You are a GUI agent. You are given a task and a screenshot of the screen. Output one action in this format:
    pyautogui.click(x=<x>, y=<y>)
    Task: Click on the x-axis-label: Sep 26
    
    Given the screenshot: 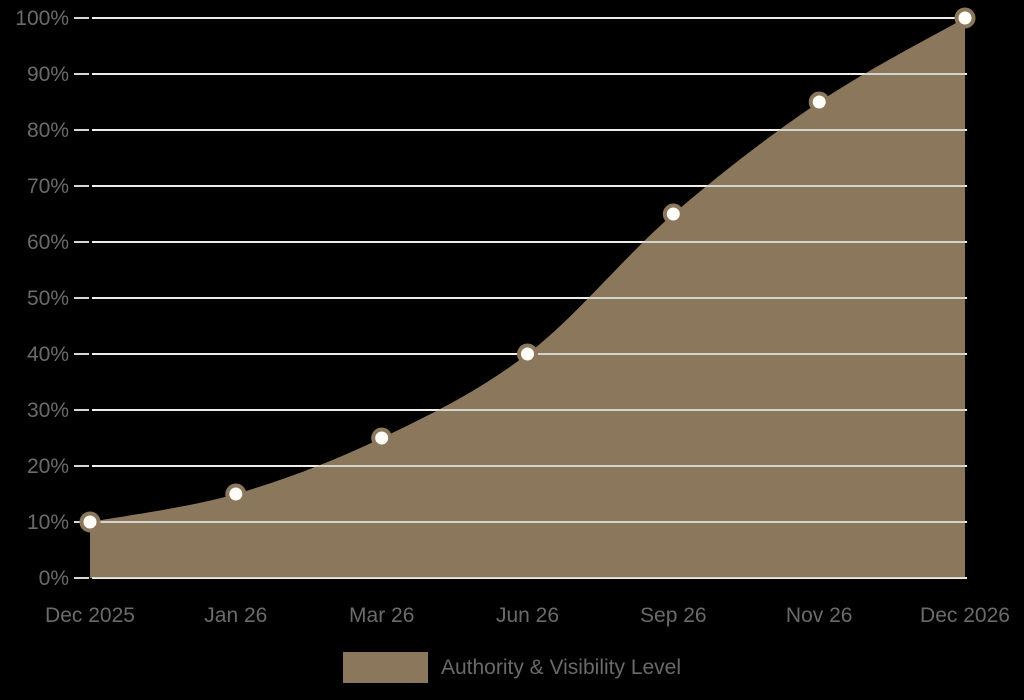 What is the action you would take?
    pyautogui.click(x=673, y=615)
    